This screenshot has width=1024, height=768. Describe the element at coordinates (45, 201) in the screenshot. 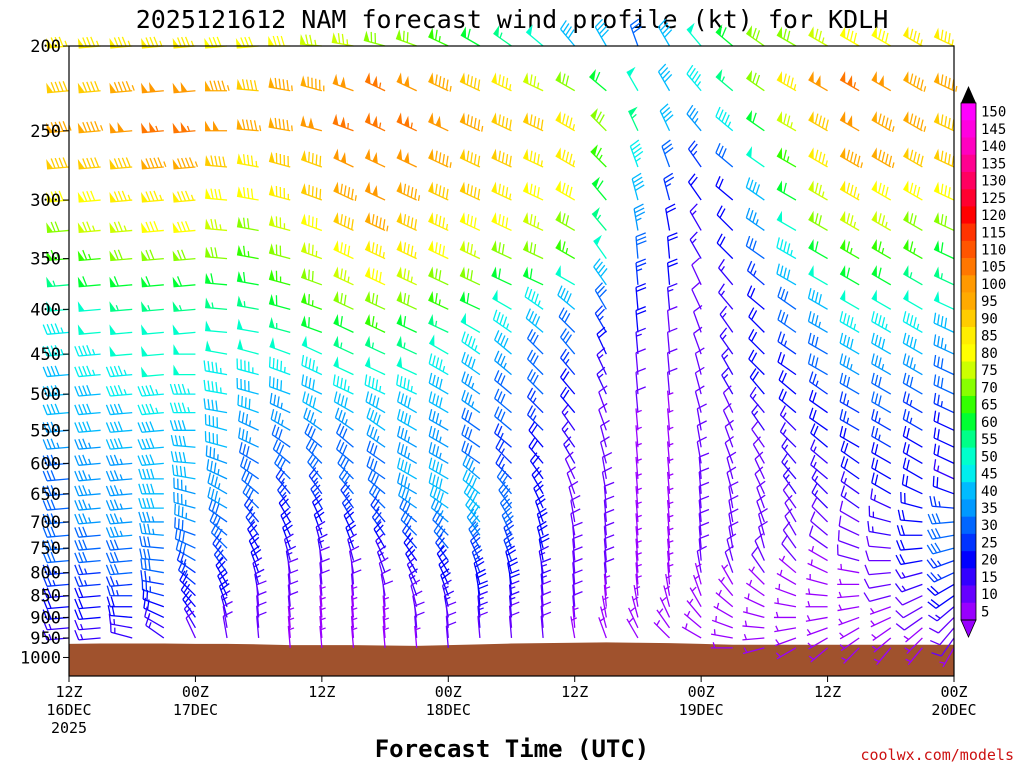

I see `y-tick-label: 300` at that location.